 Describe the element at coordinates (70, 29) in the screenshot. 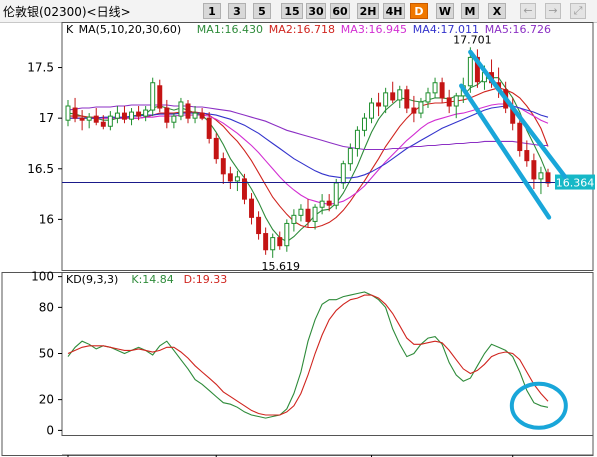

I see `ma-legend-0: K` at that location.